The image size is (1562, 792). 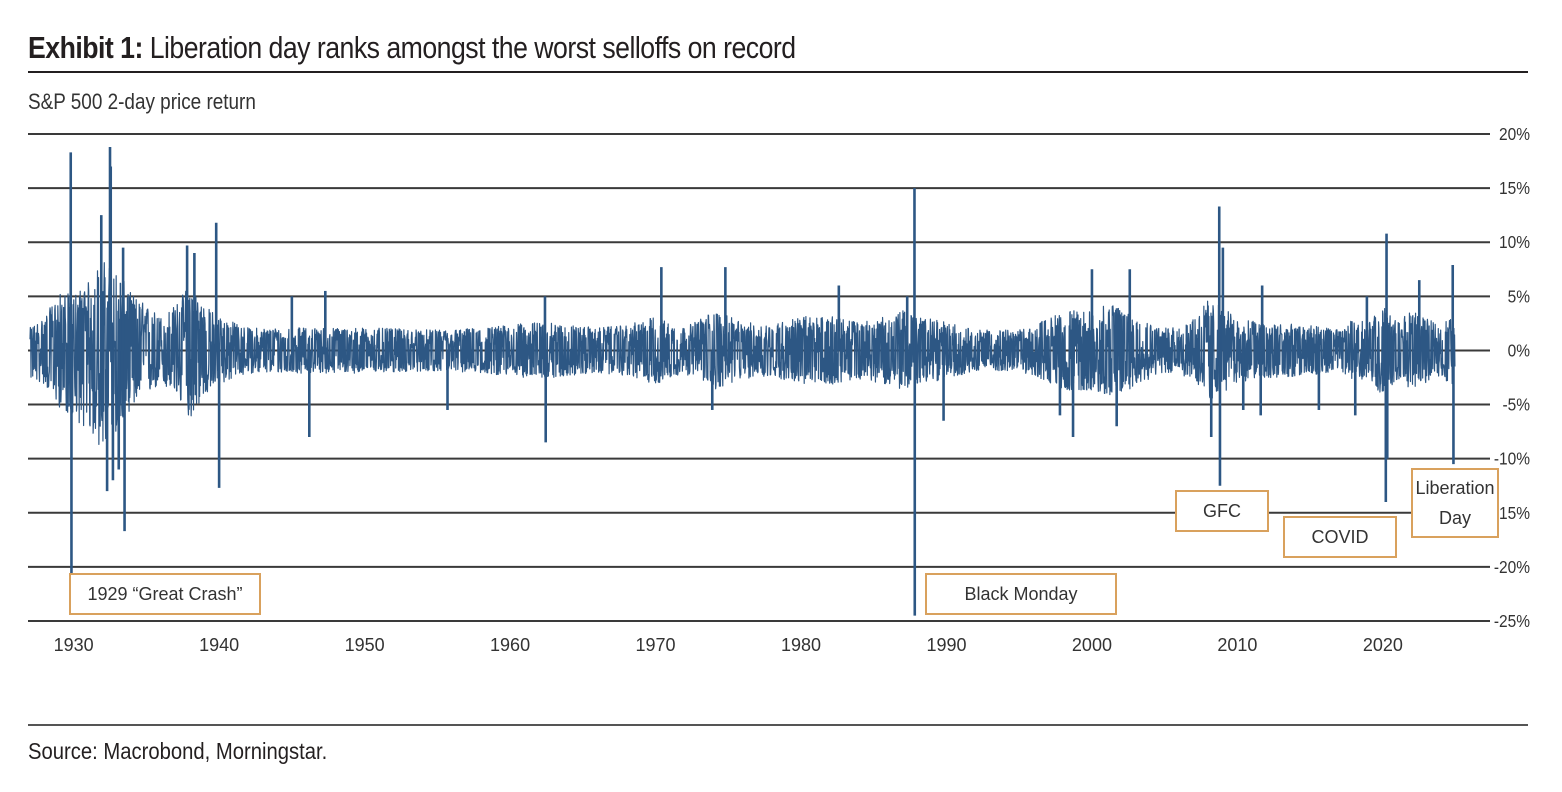 What do you see at coordinates (219, 645) in the screenshot?
I see `x-tick-label-1: 1940` at bounding box center [219, 645].